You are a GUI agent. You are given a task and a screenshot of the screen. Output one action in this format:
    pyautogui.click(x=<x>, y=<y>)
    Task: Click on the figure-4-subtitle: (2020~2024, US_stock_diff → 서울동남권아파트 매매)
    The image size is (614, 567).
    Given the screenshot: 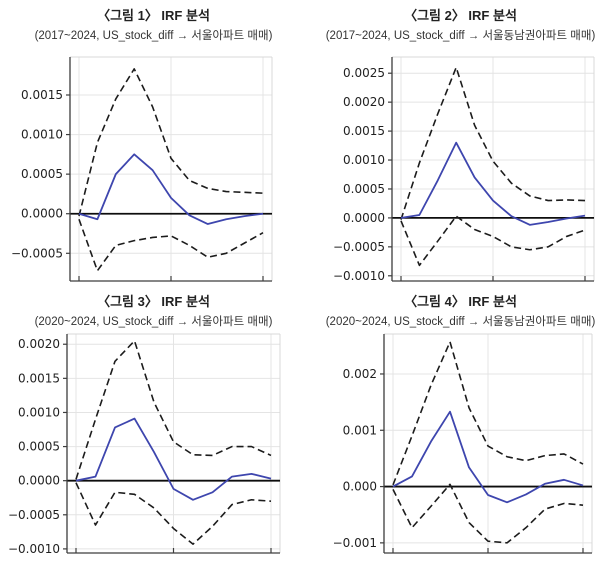 What is the action you would take?
    pyautogui.click(x=460, y=322)
    